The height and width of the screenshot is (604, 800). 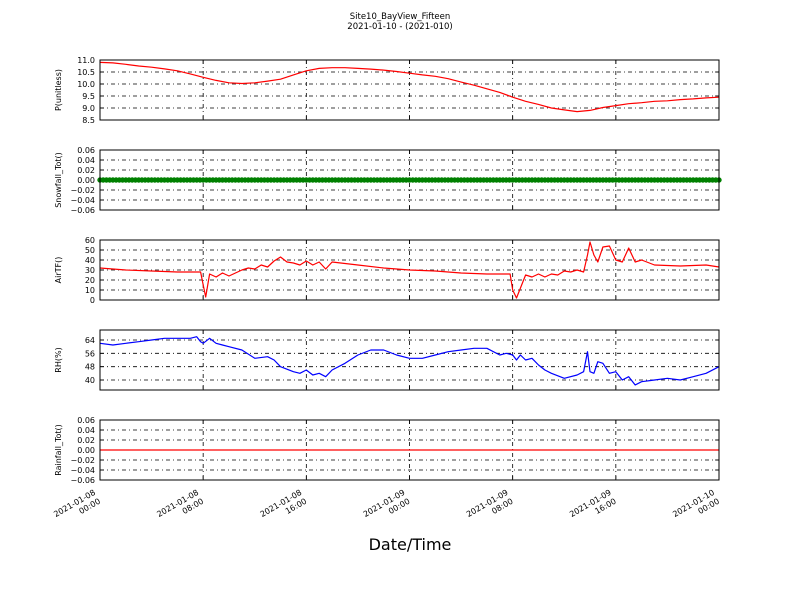 What do you see at coordinates (58, 270) in the screenshot?
I see `y-axis-label: AirTF()` at bounding box center [58, 270].